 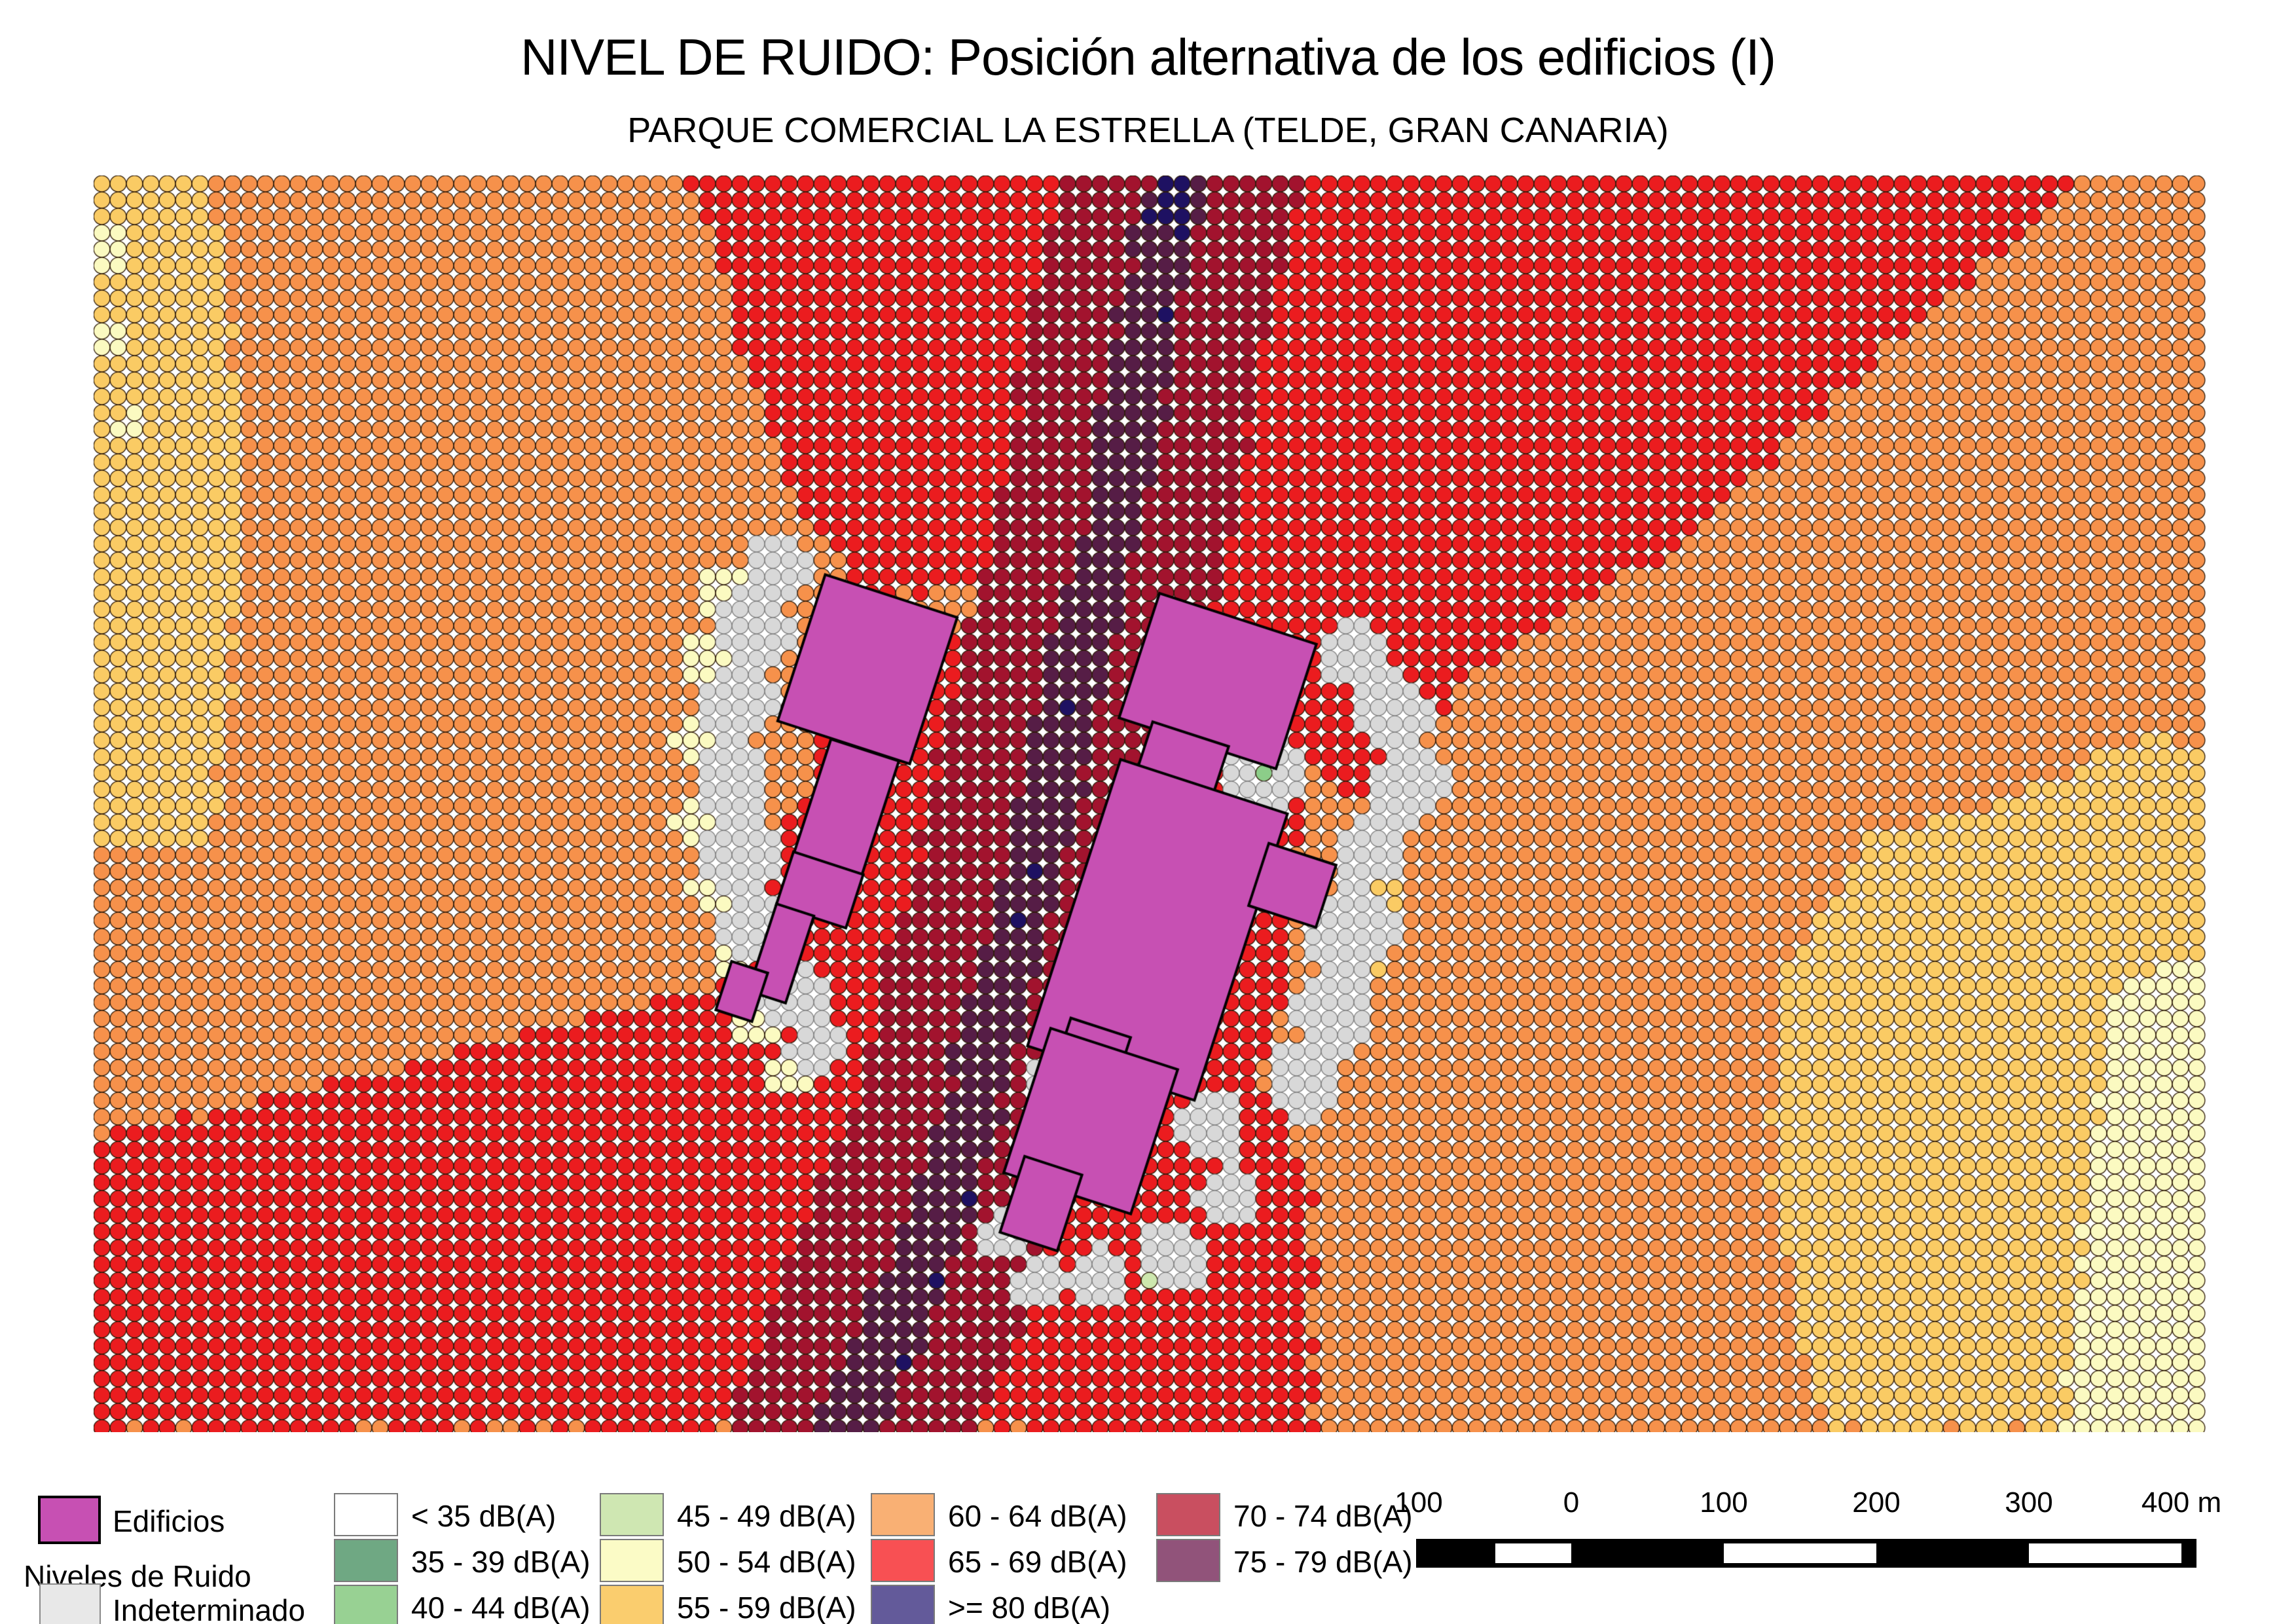 What do you see at coordinates (1037, 1516) in the screenshot?
I see `class-label-60-64: 60 - 64 dB(A)` at bounding box center [1037, 1516].